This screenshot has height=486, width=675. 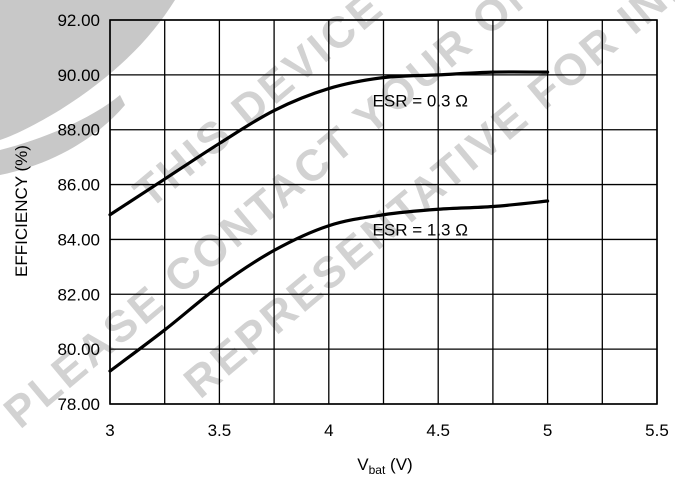 What do you see at coordinates (78, 239) in the screenshot?
I see `y-tick-label-3: 84.00` at bounding box center [78, 239].